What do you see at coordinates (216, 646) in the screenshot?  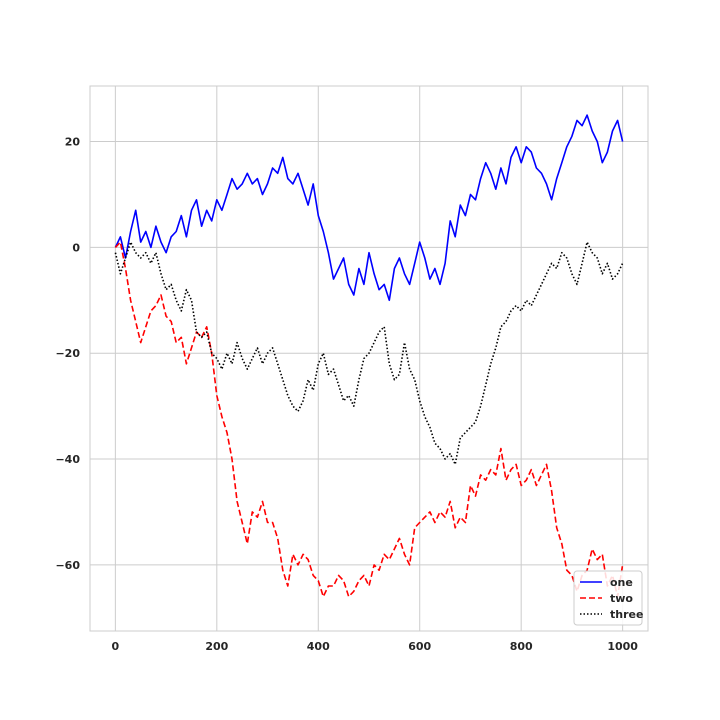 I see `x-tick-label: 200` at bounding box center [216, 646].